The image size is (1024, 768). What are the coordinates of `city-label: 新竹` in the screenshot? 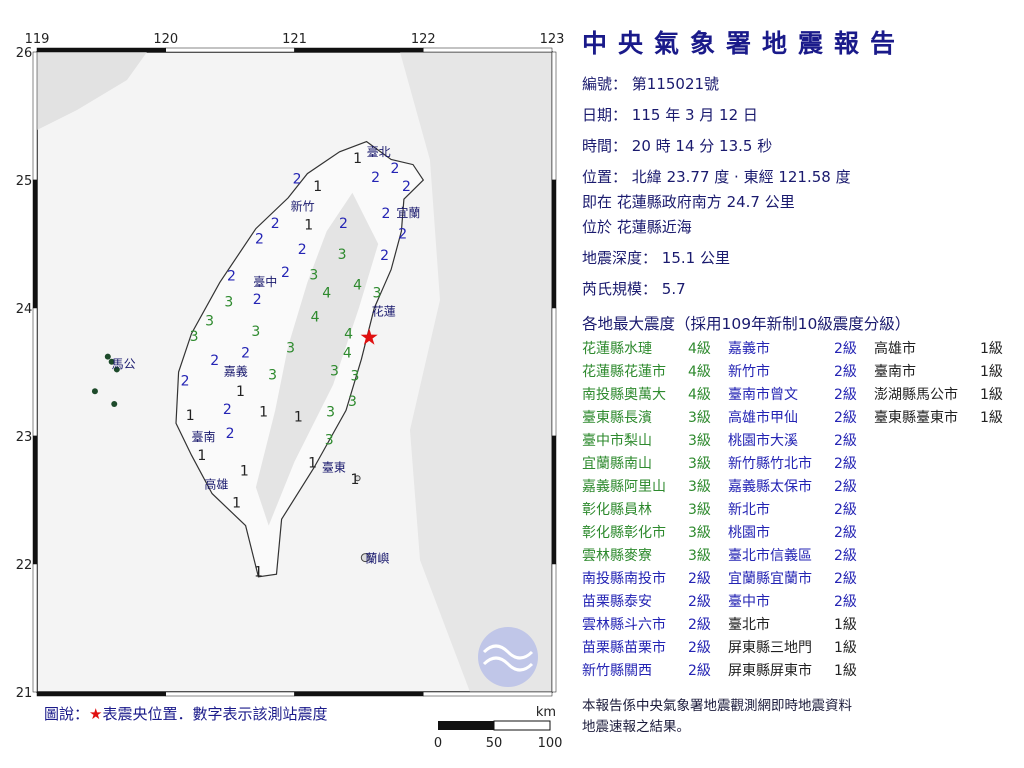 It's located at (303, 206).